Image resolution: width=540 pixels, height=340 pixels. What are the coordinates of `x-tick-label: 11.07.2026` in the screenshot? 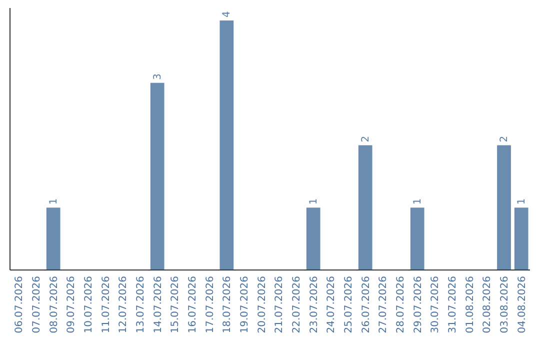 It's located at (106, 305).